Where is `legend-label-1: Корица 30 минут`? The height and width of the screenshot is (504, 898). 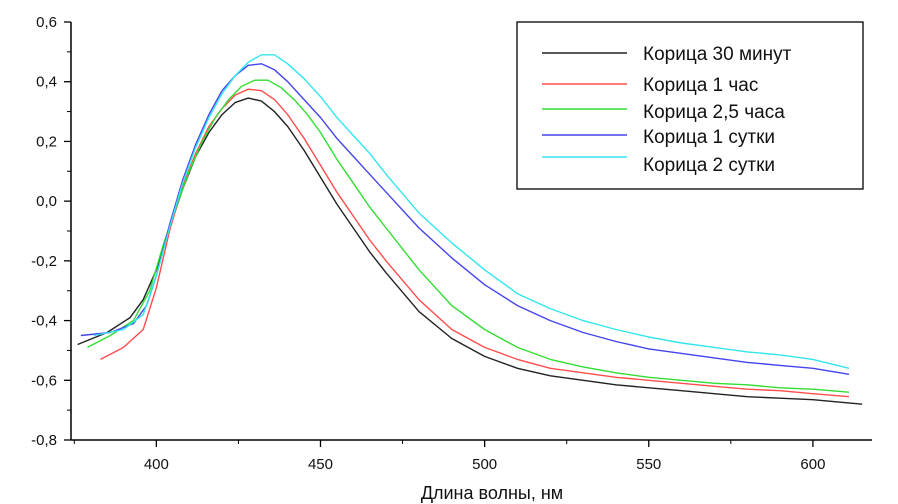 legend-label-1: Корица 30 минут is located at coordinates (717, 54).